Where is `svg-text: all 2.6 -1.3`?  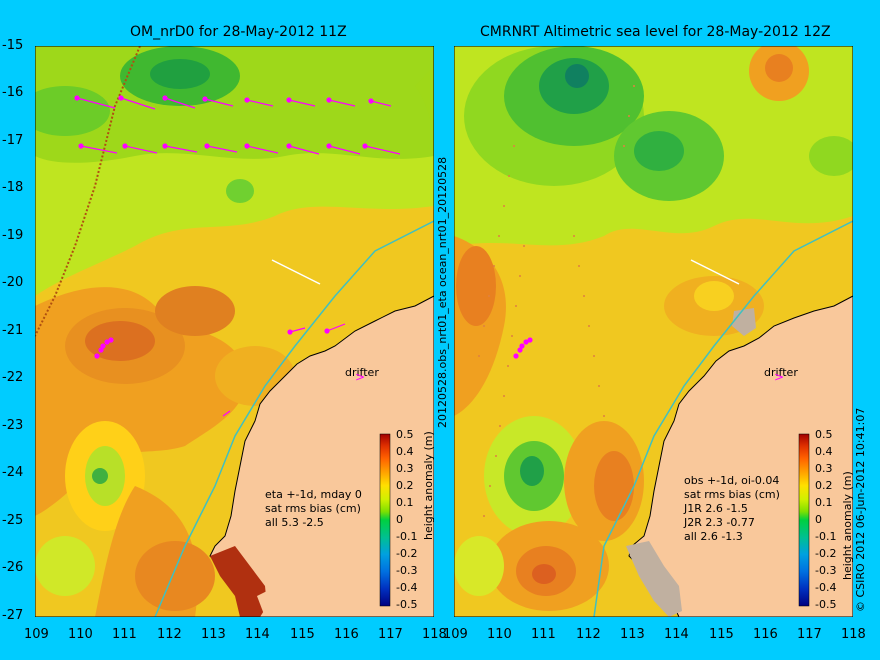
svg-text: all 2.6 -1.3 is located at coordinates (713, 536).